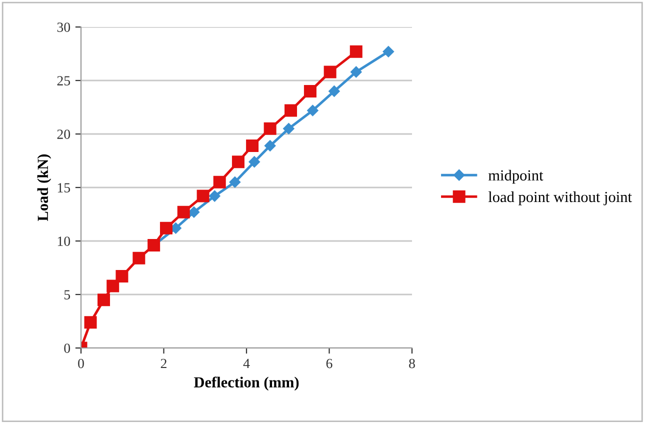 This screenshot has width=646, height=423. What do you see at coordinates (64, 187) in the screenshot?
I see `y-tick-label: 15` at bounding box center [64, 187].